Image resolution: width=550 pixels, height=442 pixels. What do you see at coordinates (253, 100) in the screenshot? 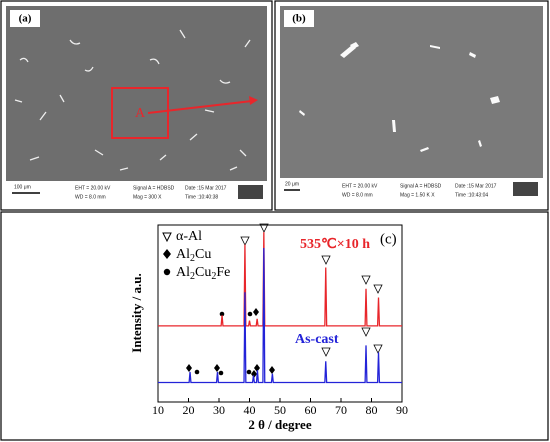
I see `arrow-head` at bounding box center [253, 100].